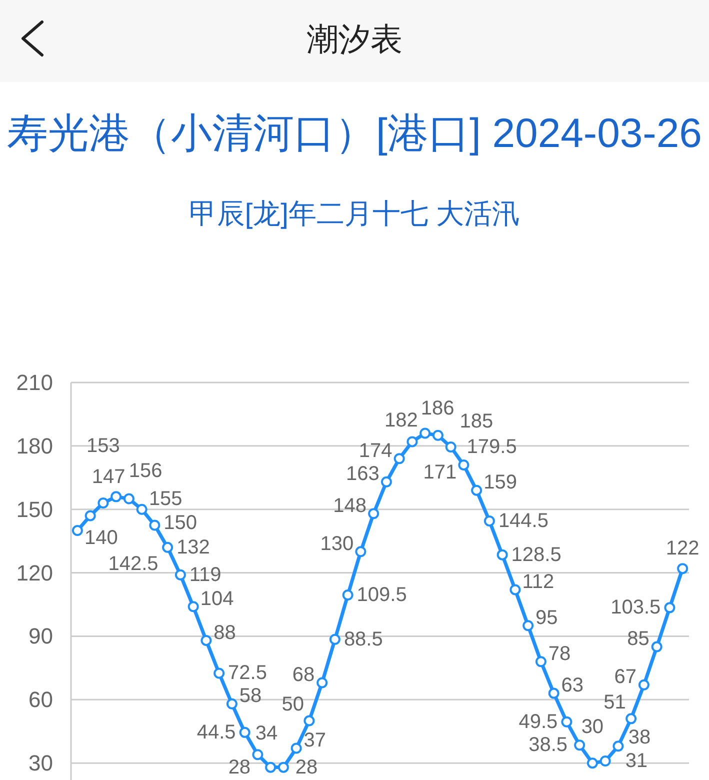 The width and height of the screenshot is (709, 780). What do you see at coordinates (165, 499) in the screenshot?
I see `data-label: 155` at bounding box center [165, 499].